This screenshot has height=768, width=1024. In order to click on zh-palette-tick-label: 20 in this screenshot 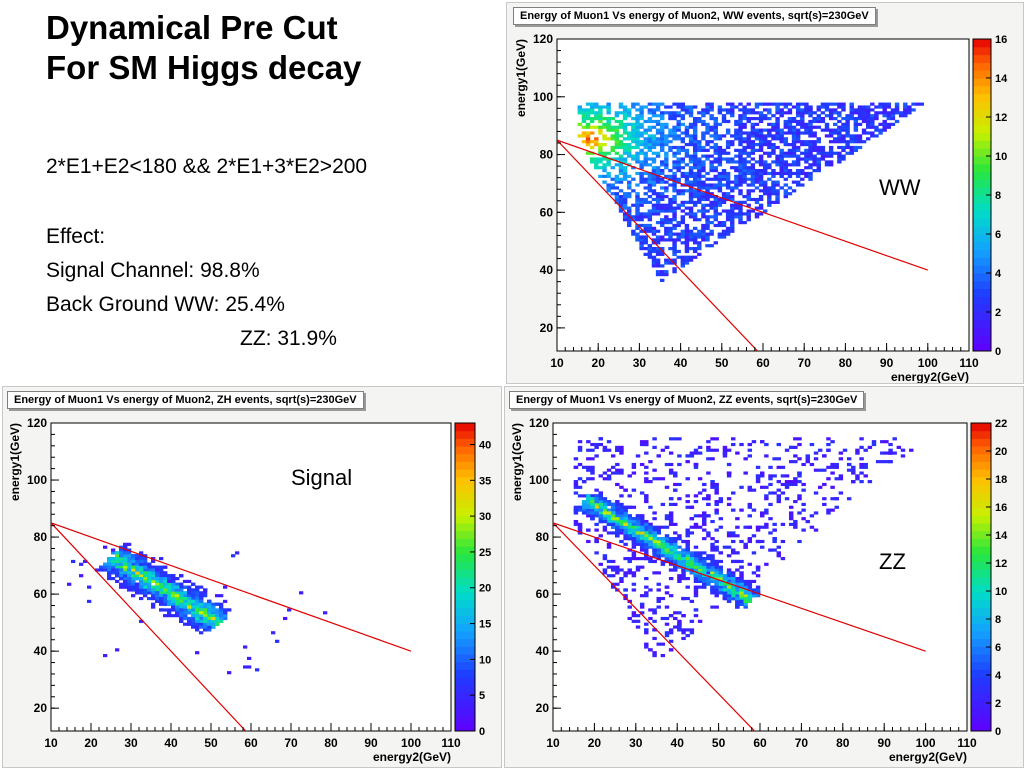, I will do `click(485, 589)`.